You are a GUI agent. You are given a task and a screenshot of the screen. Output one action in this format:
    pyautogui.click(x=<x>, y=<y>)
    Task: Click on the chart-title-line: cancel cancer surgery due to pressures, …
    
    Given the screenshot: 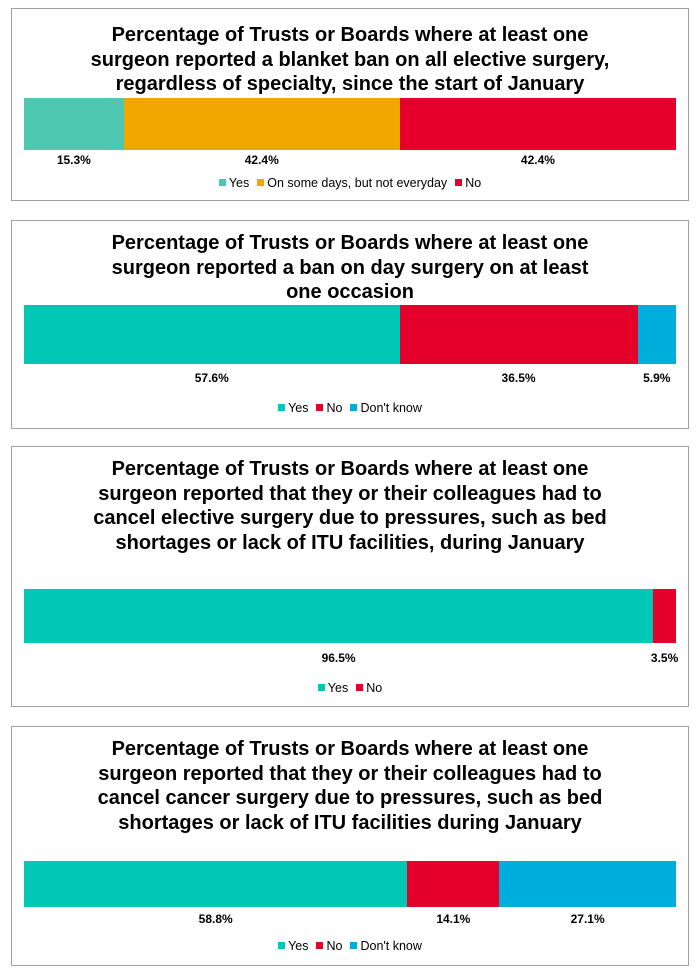 What is the action you would take?
    pyautogui.click(x=350, y=798)
    